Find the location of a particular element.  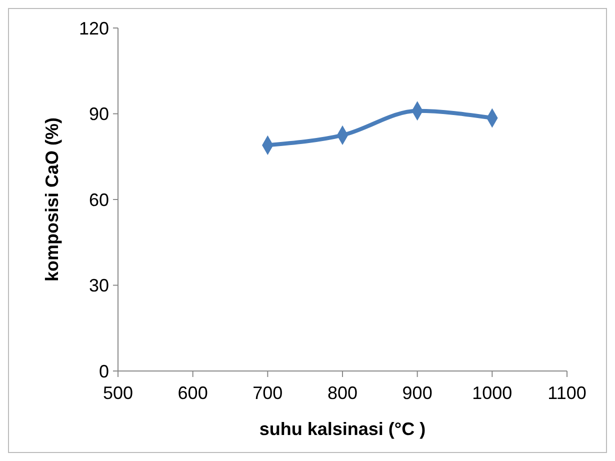

x-tick-label: 900 is located at coordinates (417, 393).